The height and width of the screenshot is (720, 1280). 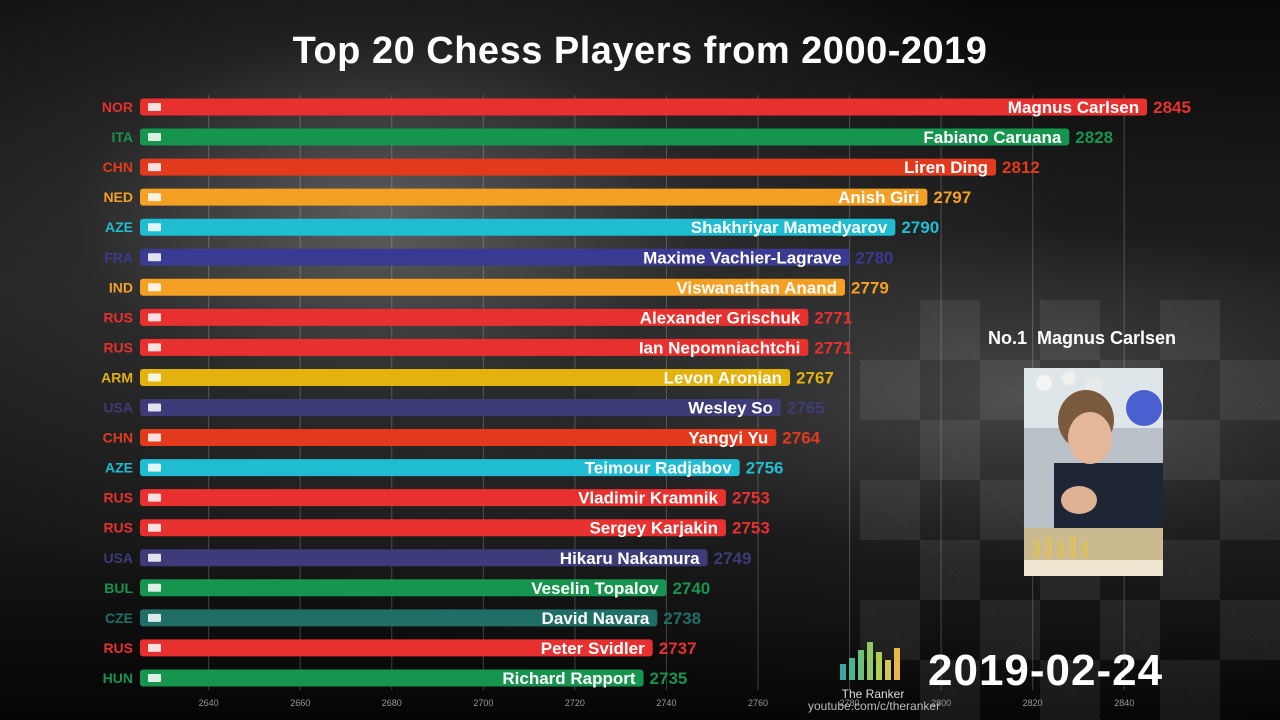 I want to click on country-label: ARM, so click(x=117, y=377).